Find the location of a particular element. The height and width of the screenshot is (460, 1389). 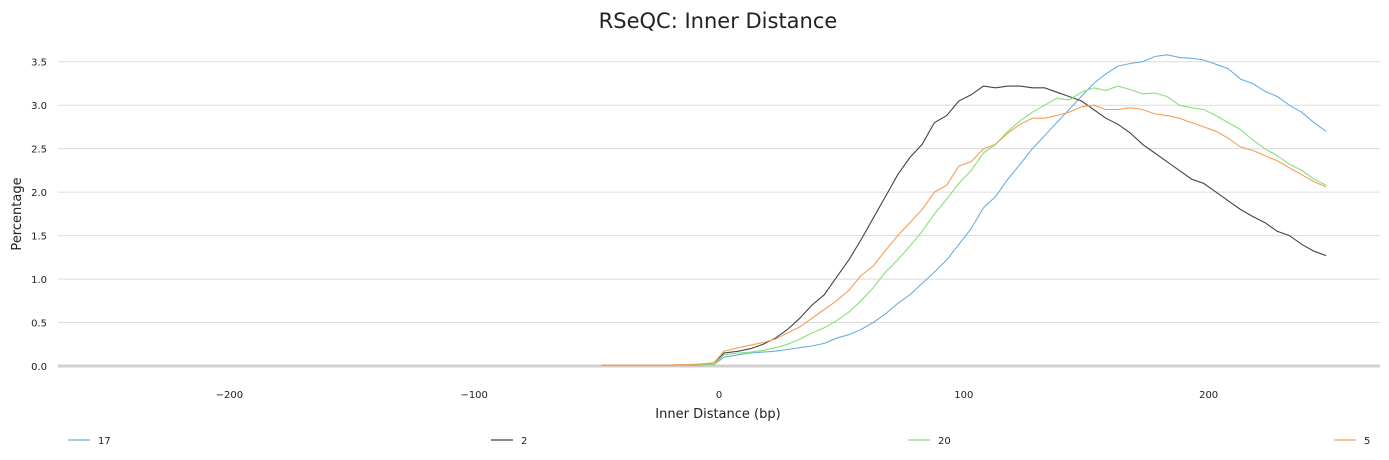

legend-item-20: 20 is located at coordinates (929, 441).